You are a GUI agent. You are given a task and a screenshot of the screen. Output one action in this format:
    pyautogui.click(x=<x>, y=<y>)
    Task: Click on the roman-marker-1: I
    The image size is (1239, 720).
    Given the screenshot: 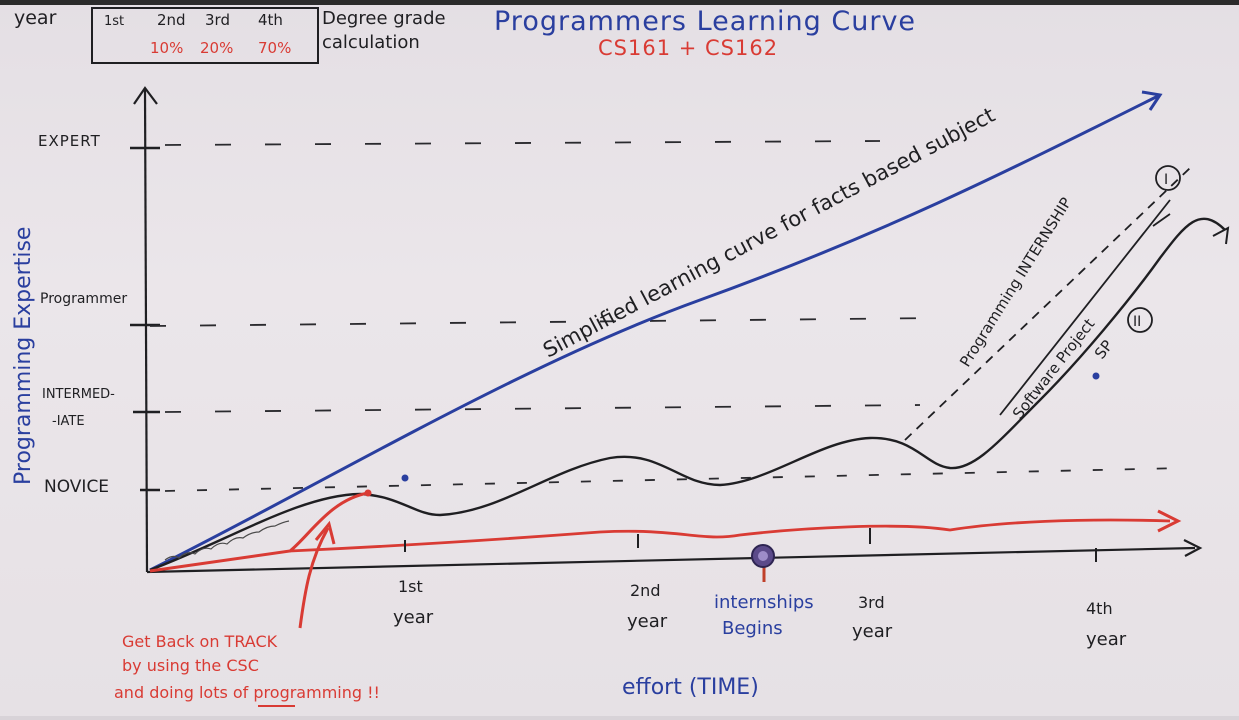 What is the action you would take?
    pyautogui.click(x=1168, y=178)
    